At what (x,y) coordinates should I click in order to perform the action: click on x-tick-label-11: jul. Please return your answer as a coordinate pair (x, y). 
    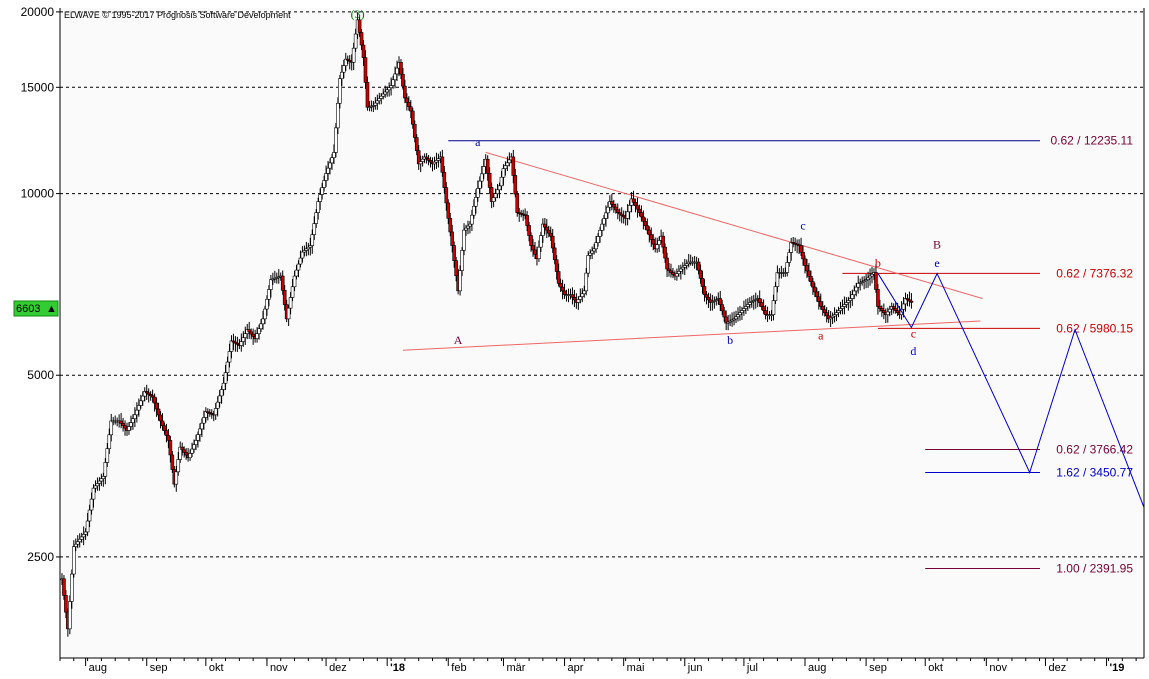
    Looking at the image, I should click on (752, 668).